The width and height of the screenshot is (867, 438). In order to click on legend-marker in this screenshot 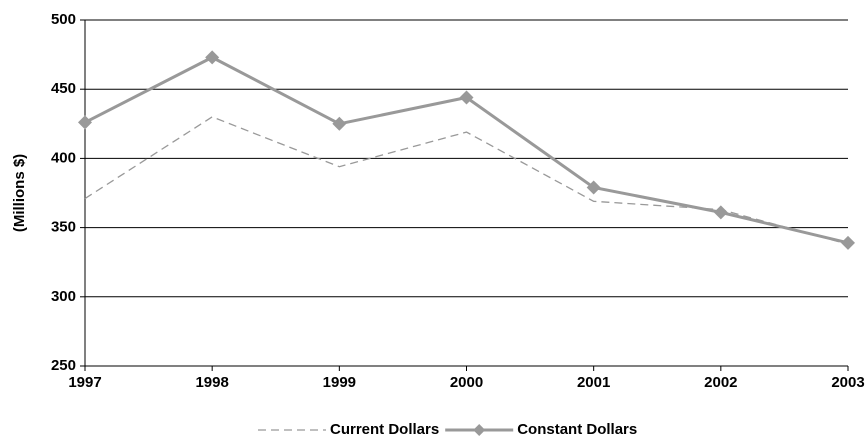, I will do `click(479, 430)`.